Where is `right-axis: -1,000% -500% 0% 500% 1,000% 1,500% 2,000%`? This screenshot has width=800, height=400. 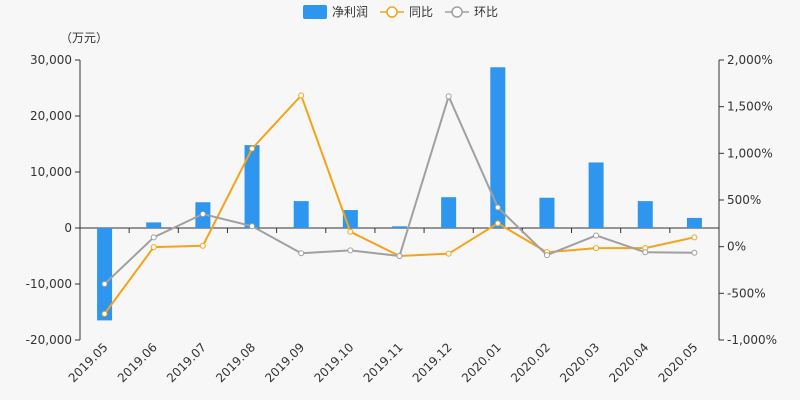
right-axis: -1,000% -500% 0% 500% 1,000% 1,500% 2,000% is located at coordinates (747, 200).